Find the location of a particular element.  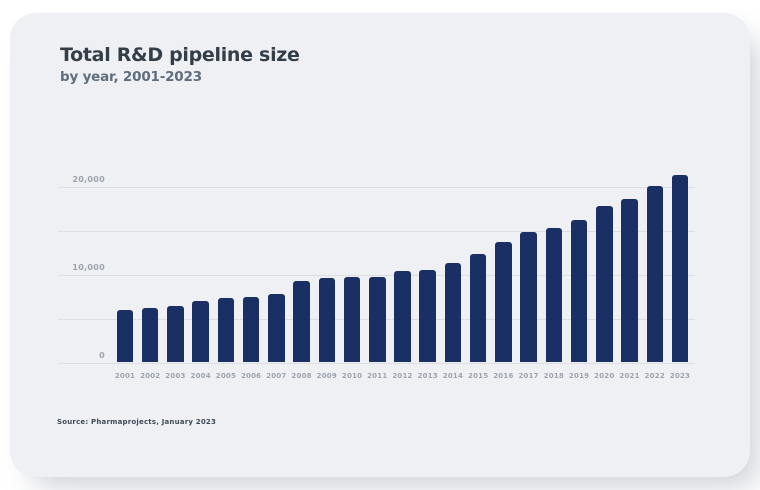

x-axis-label-2002: 2002 is located at coordinates (150, 375).